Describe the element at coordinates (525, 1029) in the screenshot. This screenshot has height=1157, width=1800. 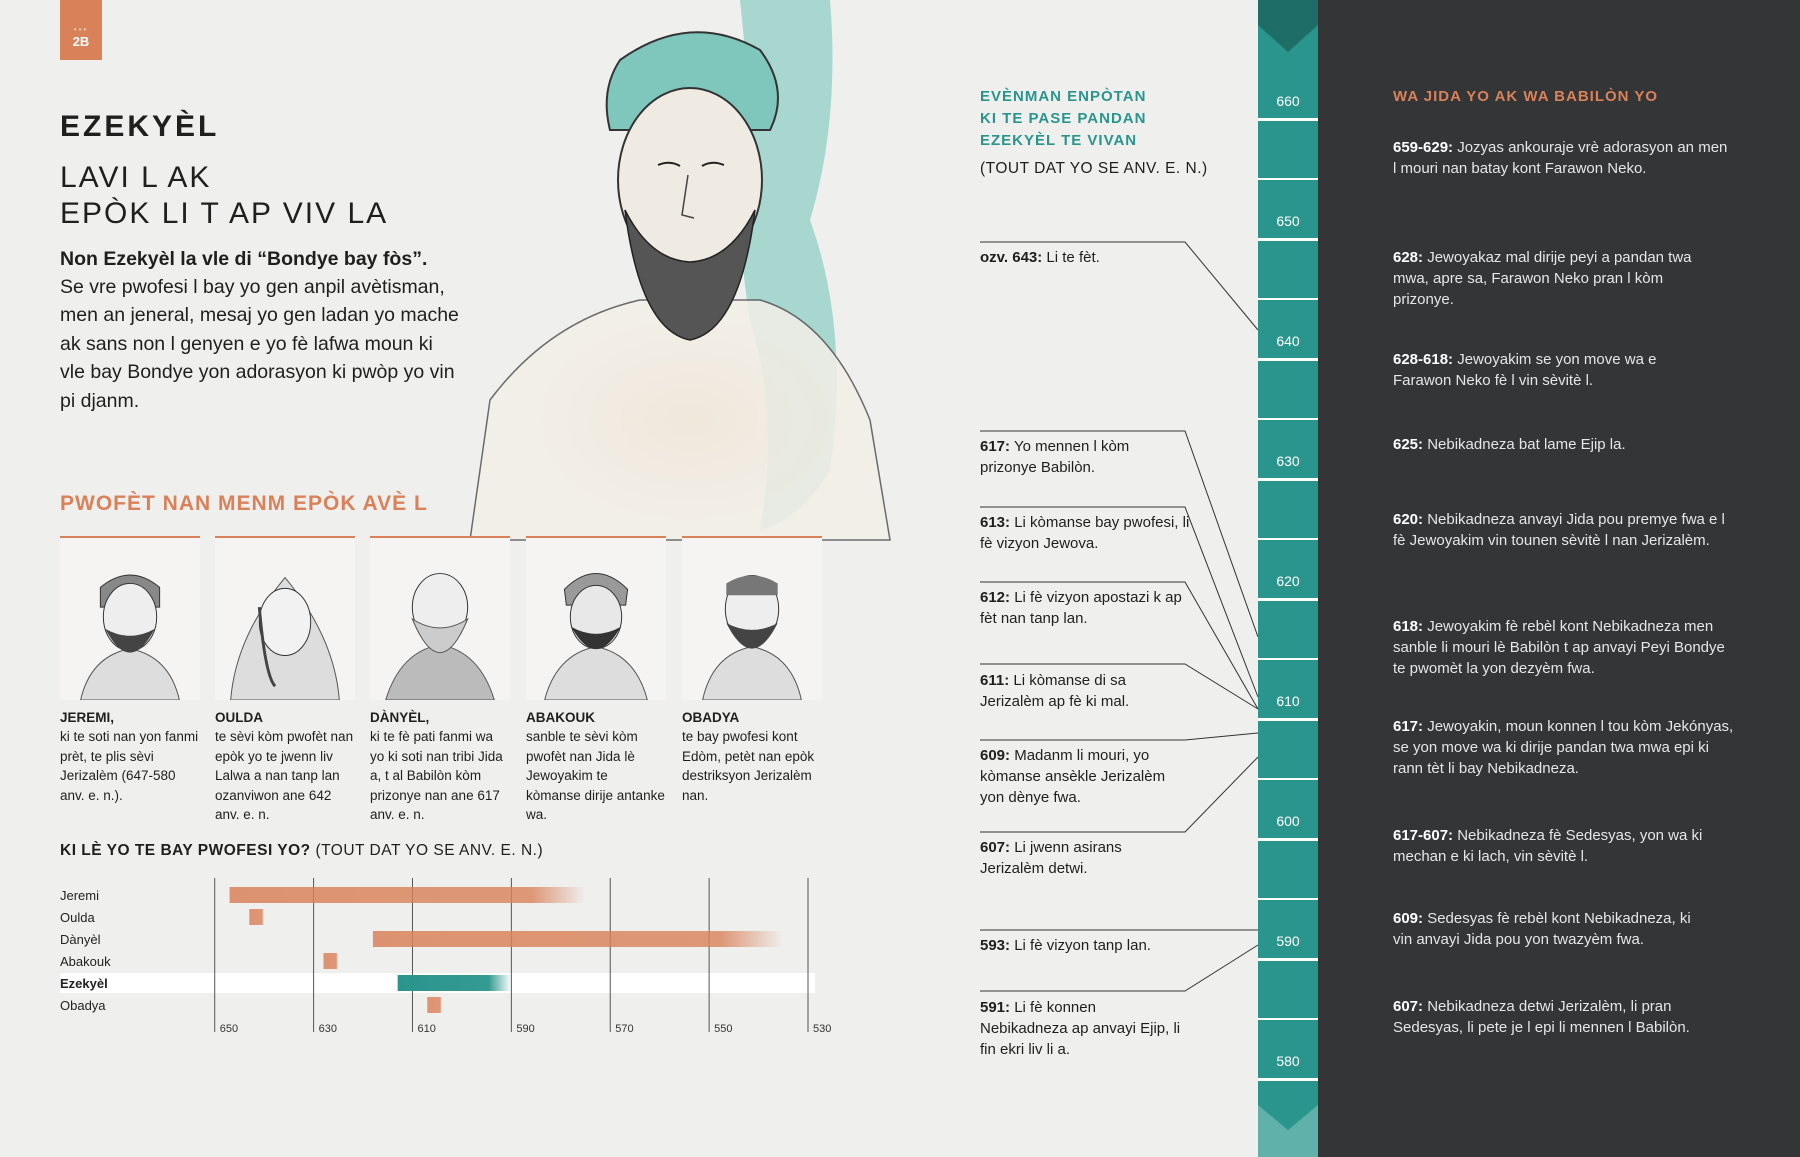
I see `chart-tick-label: 590` at that location.